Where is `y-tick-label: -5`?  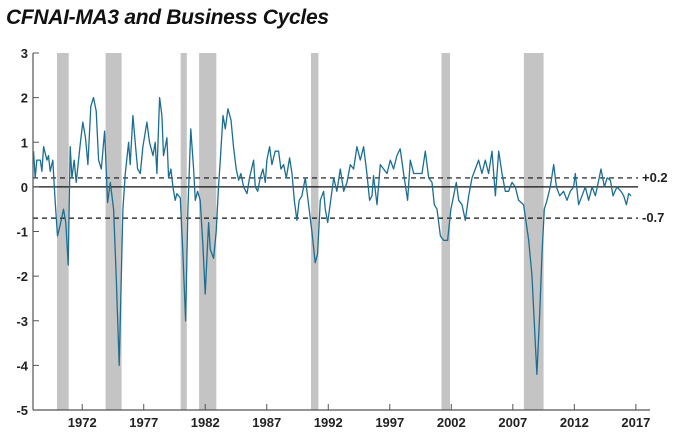
y-tick-label: -5 is located at coordinates (22, 410).